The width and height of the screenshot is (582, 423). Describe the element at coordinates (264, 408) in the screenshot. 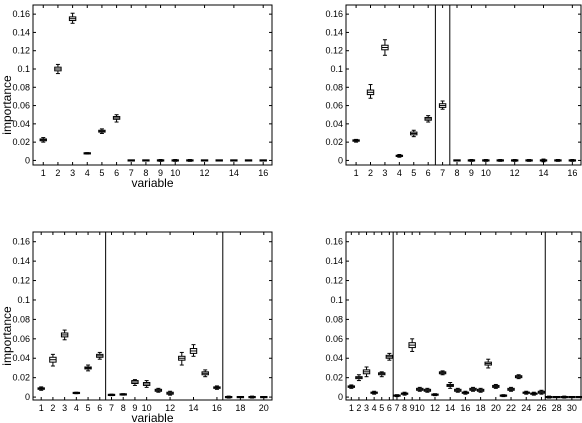

I see `x-tick-label: 20` at that location.